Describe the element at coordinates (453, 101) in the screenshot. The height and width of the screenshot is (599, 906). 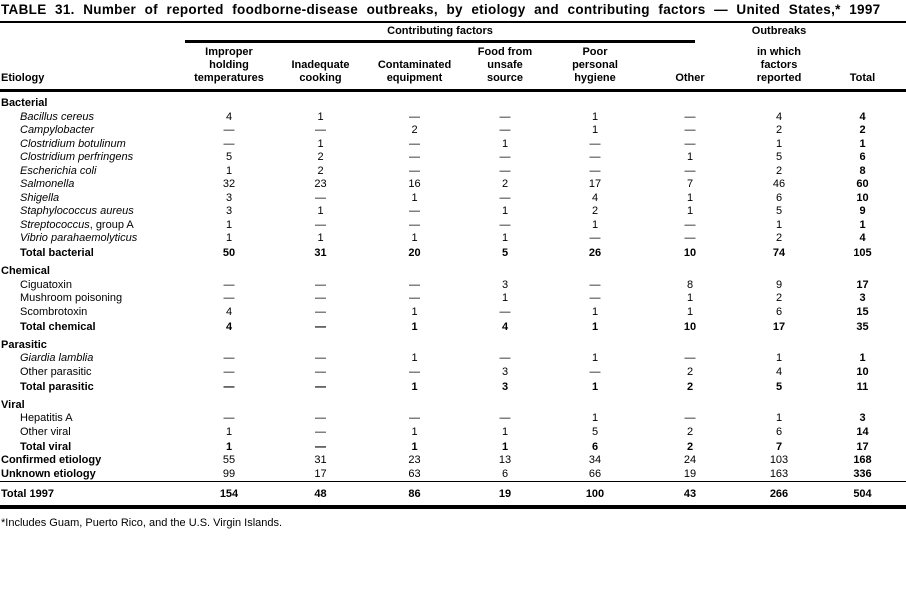
I see `section-heading-row: Bacterial` at that location.